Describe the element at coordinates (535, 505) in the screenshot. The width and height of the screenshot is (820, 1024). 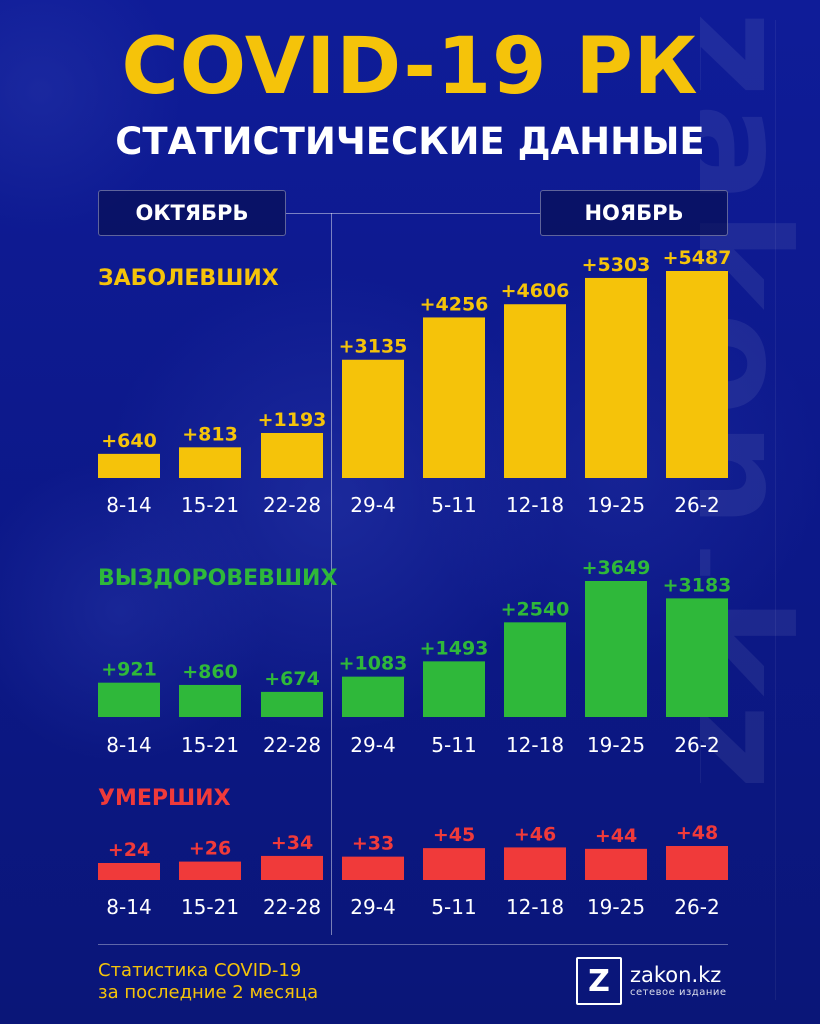
I see `tick-label-cases-12-18: 12-18` at that location.